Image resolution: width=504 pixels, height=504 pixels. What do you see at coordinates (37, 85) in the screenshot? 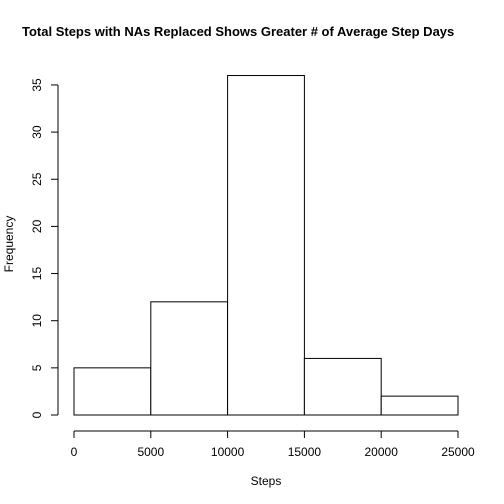
I see `y-tick-label: 35` at bounding box center [37, 85].